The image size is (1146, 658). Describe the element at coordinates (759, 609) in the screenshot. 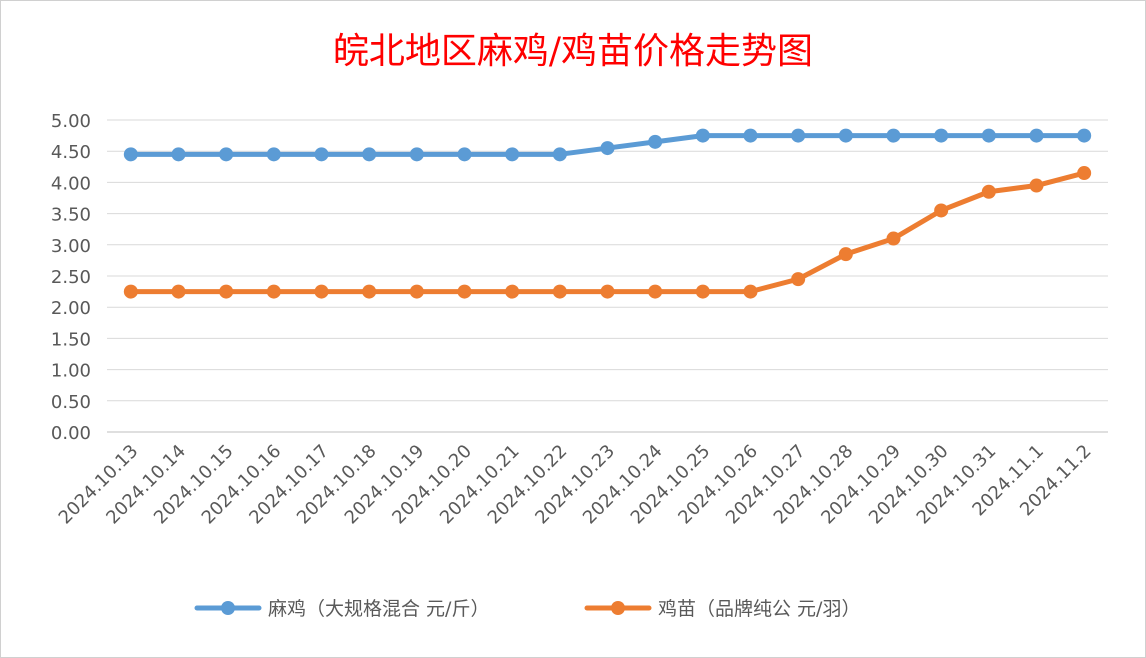

I see `legend-label: 鸡苗（品牌纯公 元/羽）` at that location.